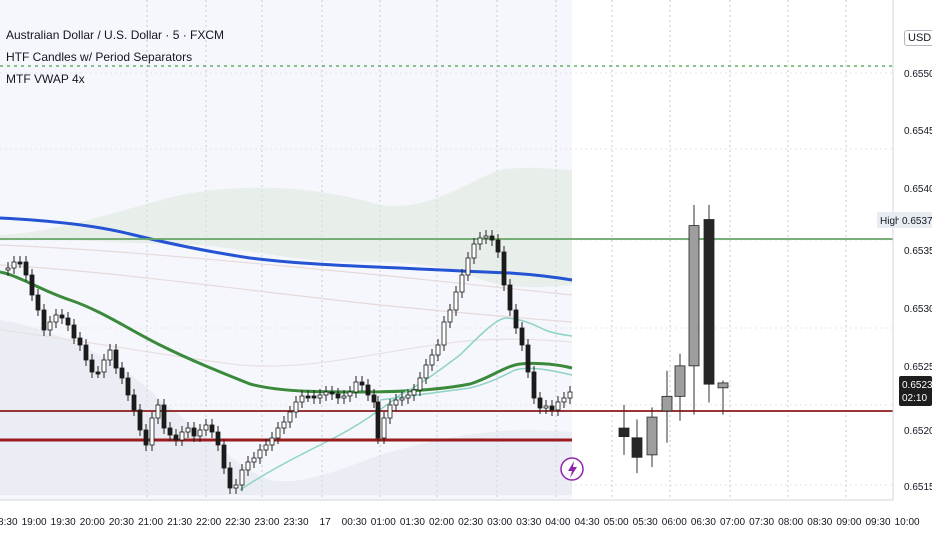 The height and width of the screenshot is (550, 932). What do you see at coordinates (92, 522) in the screenshot?
I see `time-tick: 20:00` at bounding box center [92, 522].